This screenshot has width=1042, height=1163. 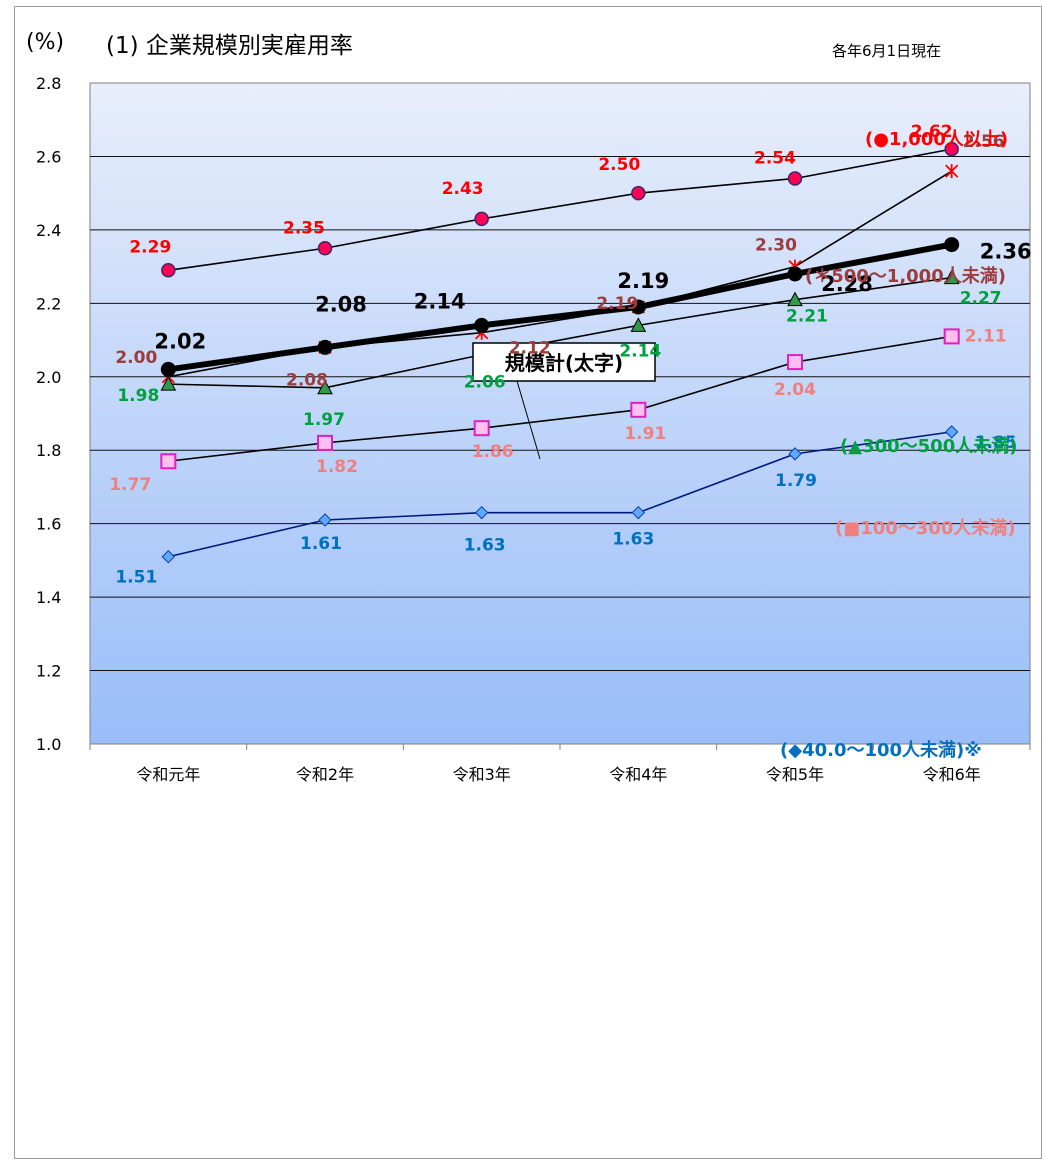 I want to click on series-name-label: (▲300～500人未満), so click(x=928, y=446).